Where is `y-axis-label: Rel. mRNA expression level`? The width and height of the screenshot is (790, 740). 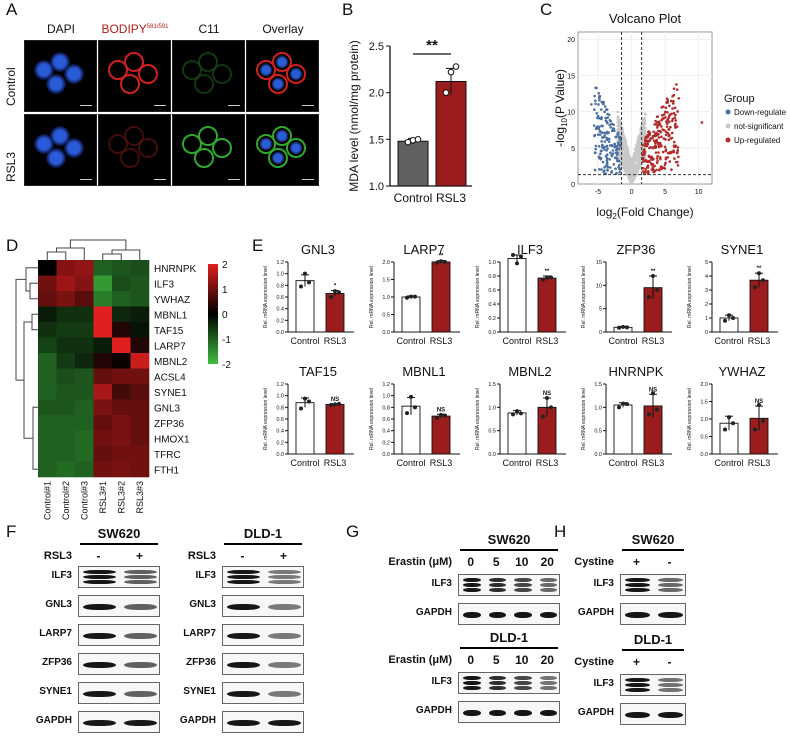
y-axis-label: Rel. mRNA expression level is located at coordinates (372, 297).